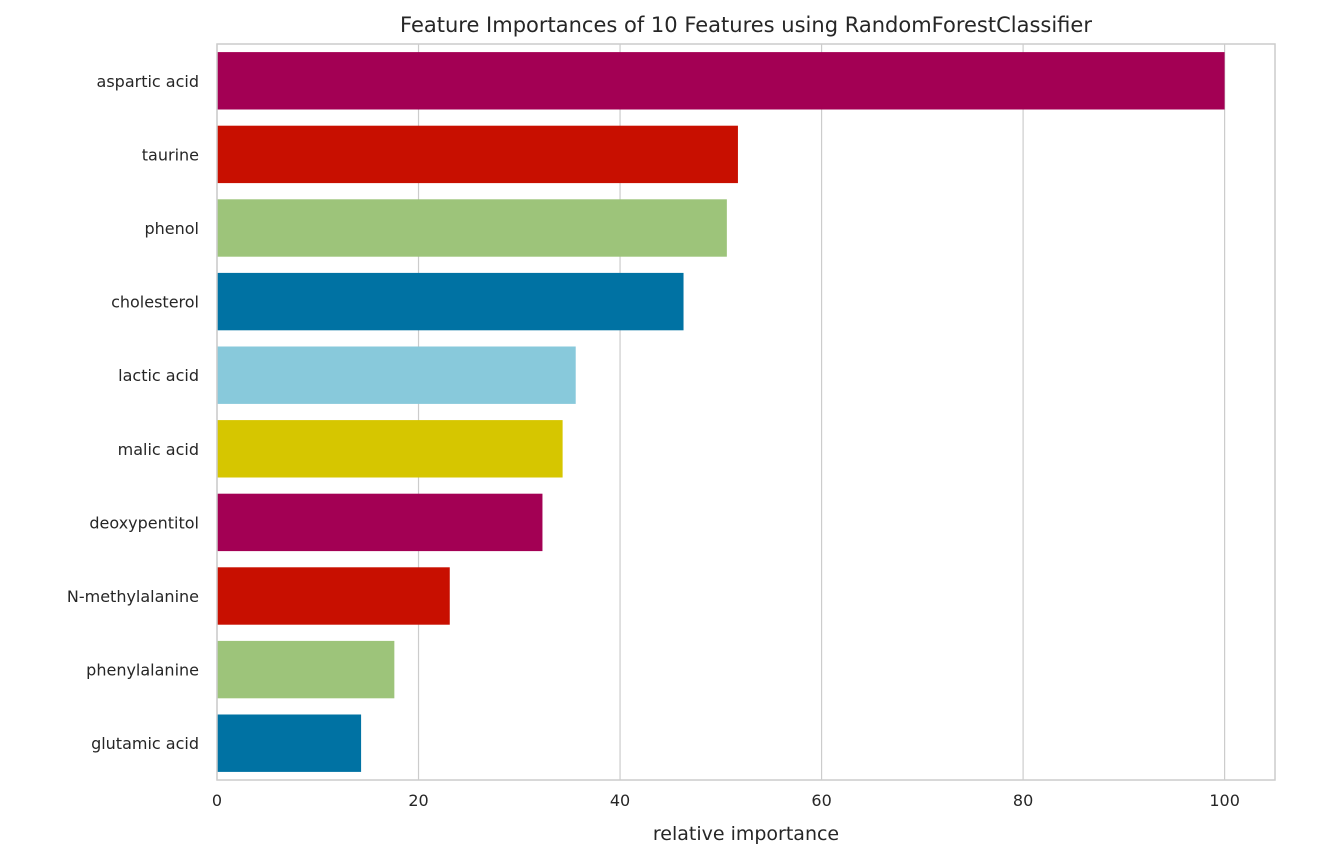 This screenshot has height=865, width=1336. What do you see at coordinates (1224, 800) in the screenshot?
I see `x-tick-label-100: 100` at bounding box center [1224, 800].